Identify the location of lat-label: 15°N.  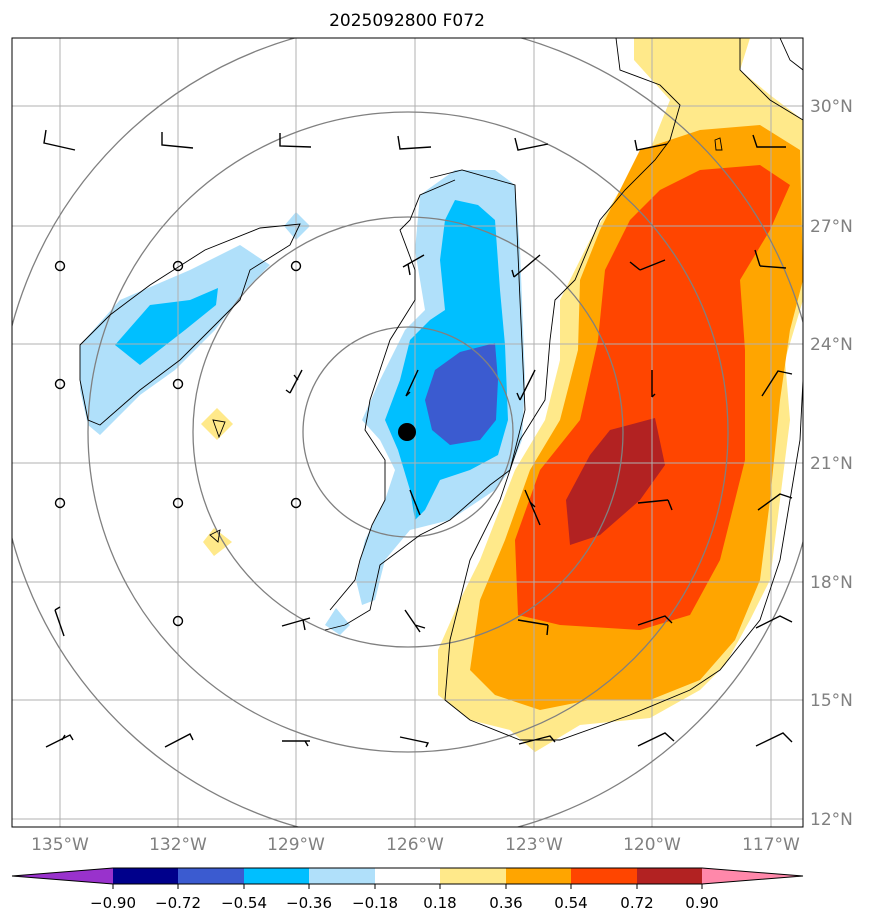
(831, 701).